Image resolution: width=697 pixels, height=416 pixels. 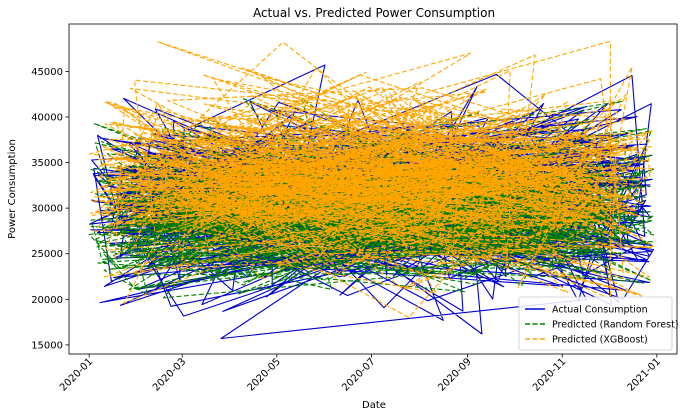 What do you see at coordinates (600, 310) in the screenshot?
I see `legend-label-actual: Actual Consumption` at bounding box center [600, 310].